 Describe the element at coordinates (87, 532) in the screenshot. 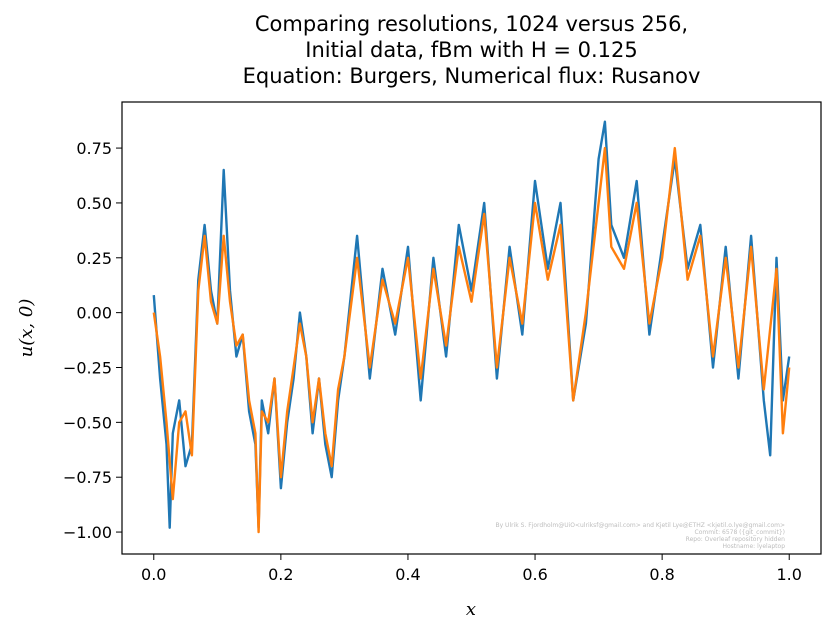

I see `y-tick-label: −1.00` at that location.